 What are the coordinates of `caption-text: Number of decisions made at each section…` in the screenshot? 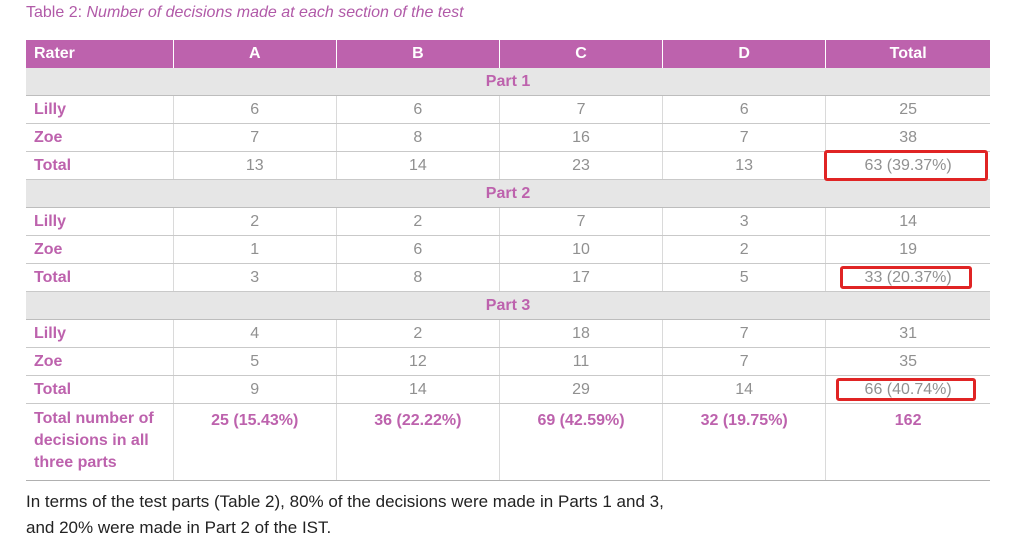 It's located at (275, 12).